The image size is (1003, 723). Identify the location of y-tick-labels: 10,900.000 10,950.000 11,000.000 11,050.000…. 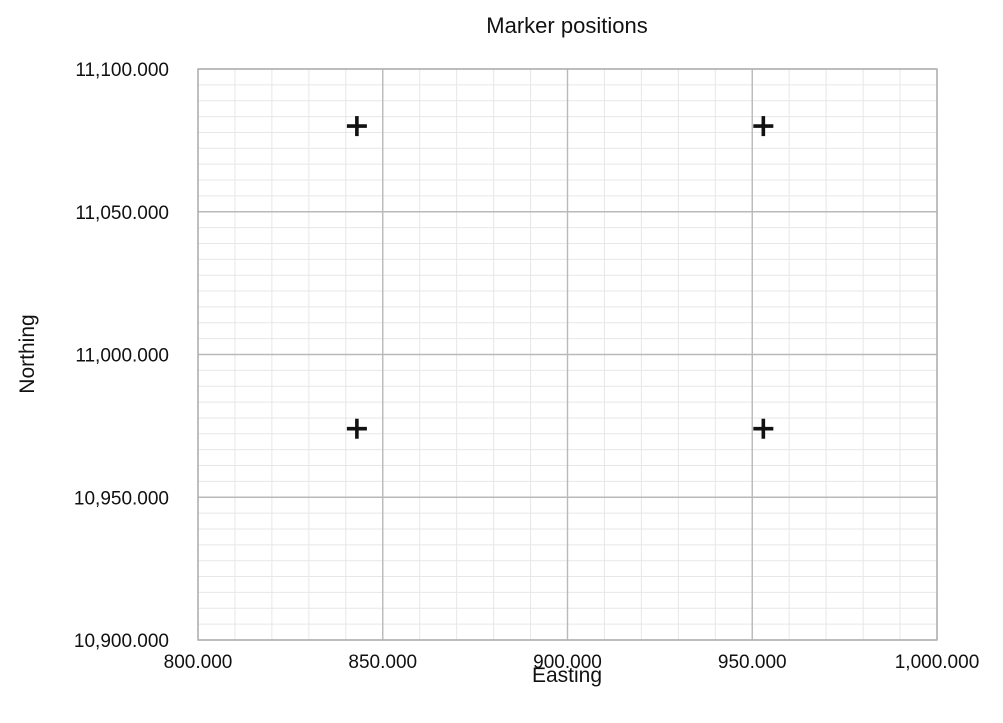
(121, 356).